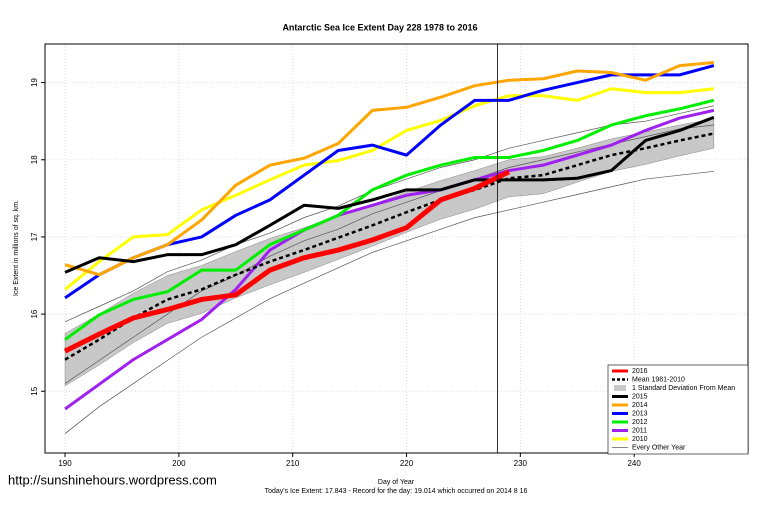  I want to click on x-tick-label: 190, so click(65, 463).